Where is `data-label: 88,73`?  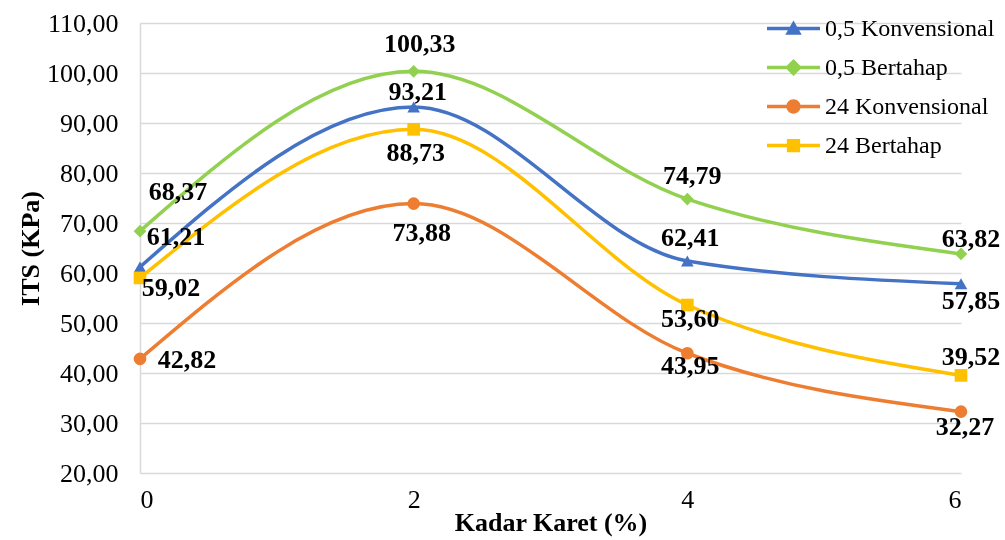
data-label: 88,73 is located at coordinates (415, 153).